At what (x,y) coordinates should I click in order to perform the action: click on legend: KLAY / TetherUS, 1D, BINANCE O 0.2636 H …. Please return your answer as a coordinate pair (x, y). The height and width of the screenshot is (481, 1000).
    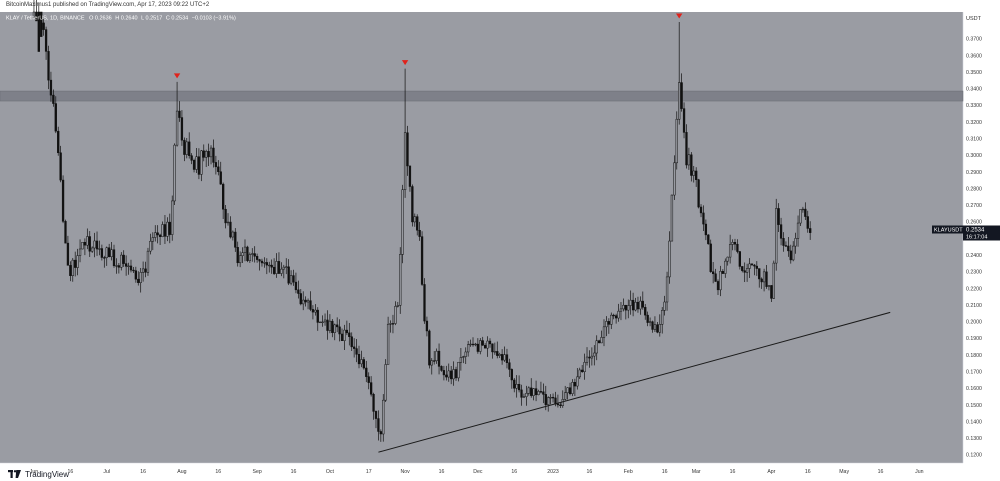
    Looking at the image, I should click on (121, 19).